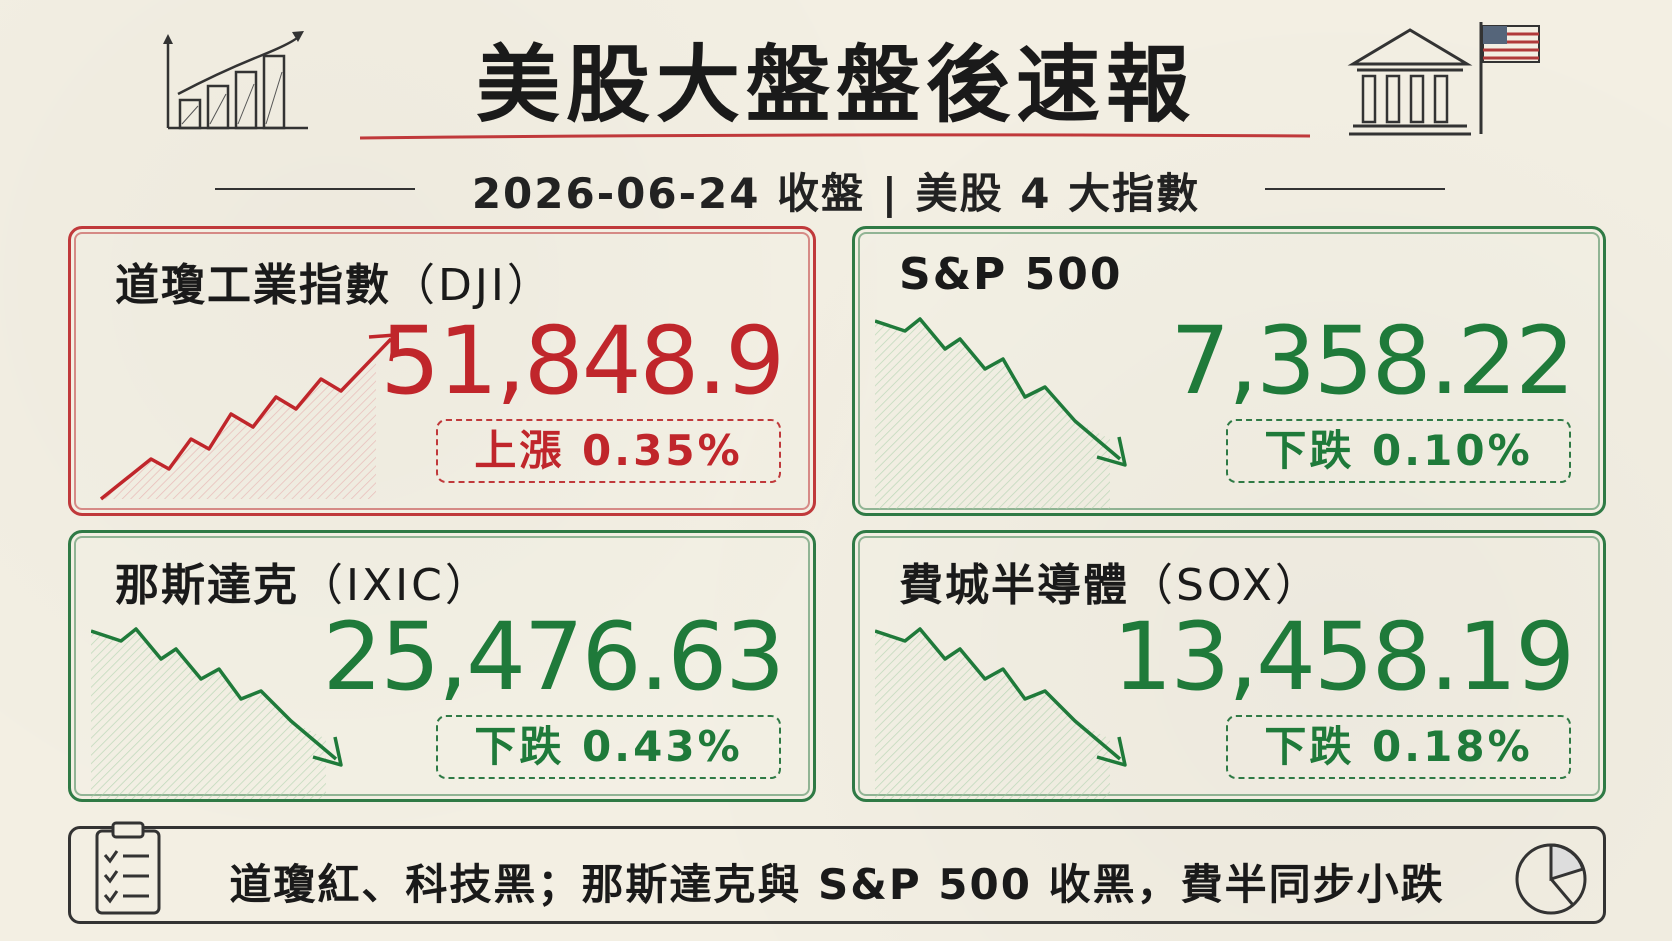 The image size is (1672, 941). Describe the element at coordinates (836, 193) in the screenshot. I see `subtitle: 2026-06-24 收盤 | 美股 4 大指數` at that location.